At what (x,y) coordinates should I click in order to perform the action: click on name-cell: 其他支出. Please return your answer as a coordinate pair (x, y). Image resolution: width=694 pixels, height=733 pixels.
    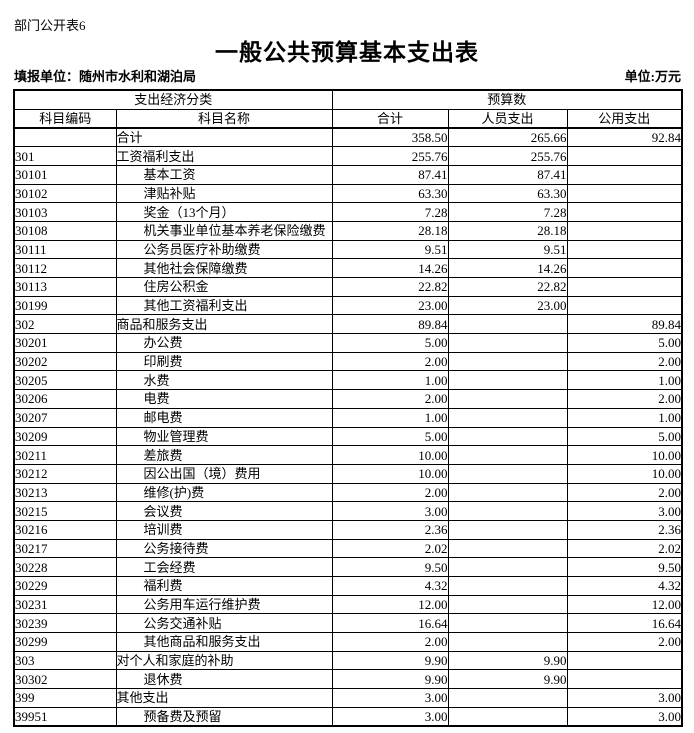
    Looking at the image, I should click on (224, 698).